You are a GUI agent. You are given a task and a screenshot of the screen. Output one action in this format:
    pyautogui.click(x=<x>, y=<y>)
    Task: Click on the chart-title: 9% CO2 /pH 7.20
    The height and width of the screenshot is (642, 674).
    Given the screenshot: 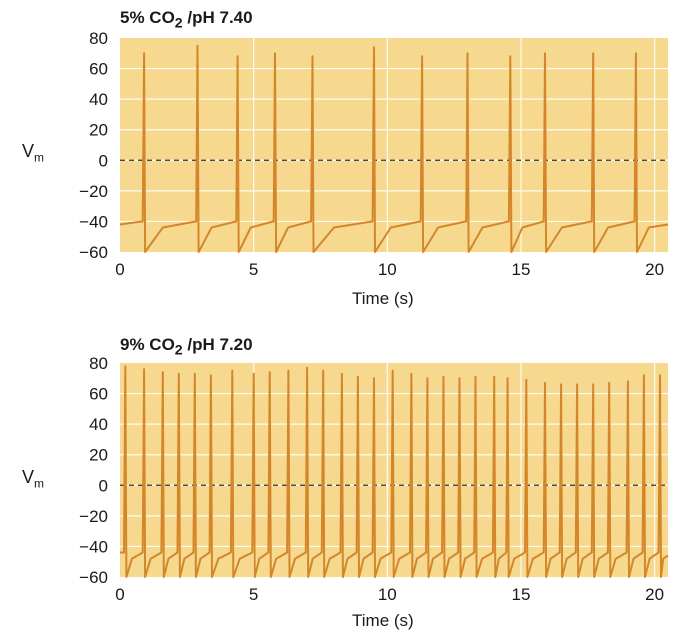 What is the action you would take?
    pyautogui.click(x=186, y=347)
    